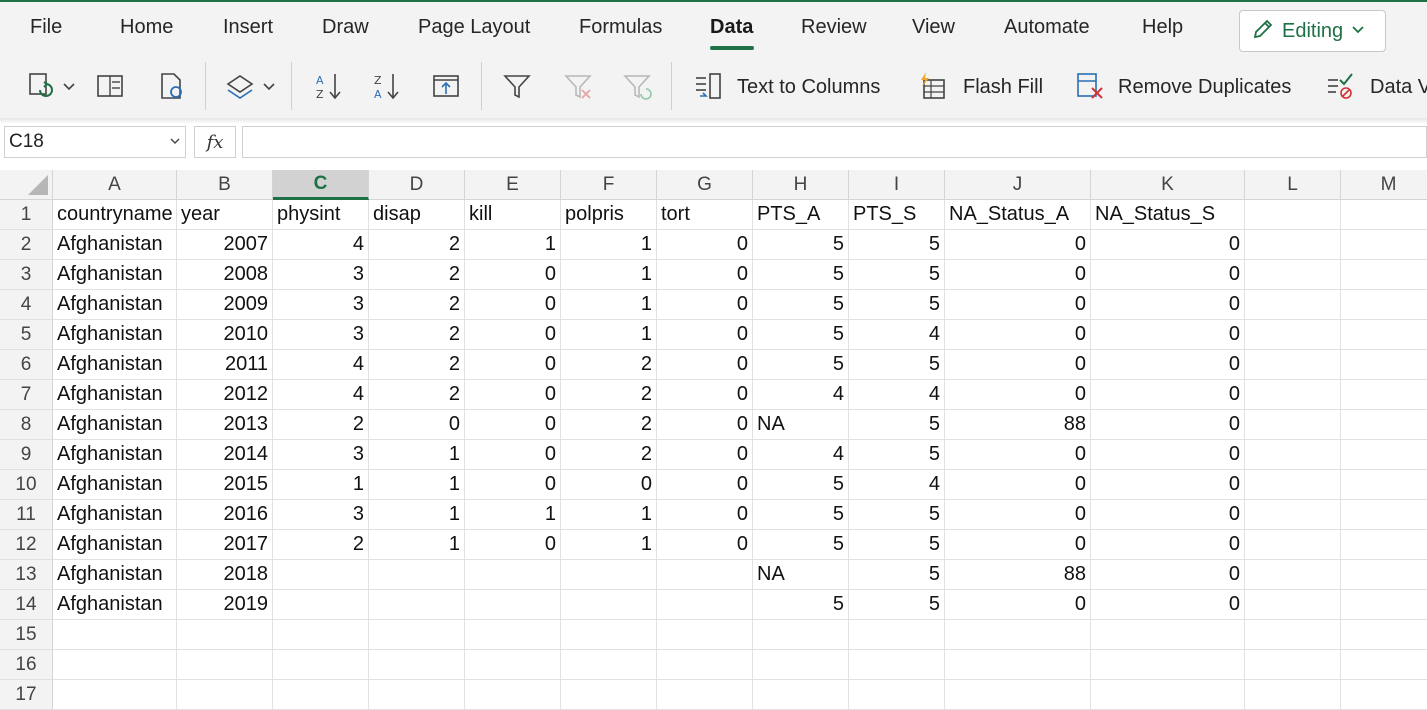  Describe the element at coordinates (1018, 215) in the screenshot. I see `header-cell-j: NA_Status_A` at that location.